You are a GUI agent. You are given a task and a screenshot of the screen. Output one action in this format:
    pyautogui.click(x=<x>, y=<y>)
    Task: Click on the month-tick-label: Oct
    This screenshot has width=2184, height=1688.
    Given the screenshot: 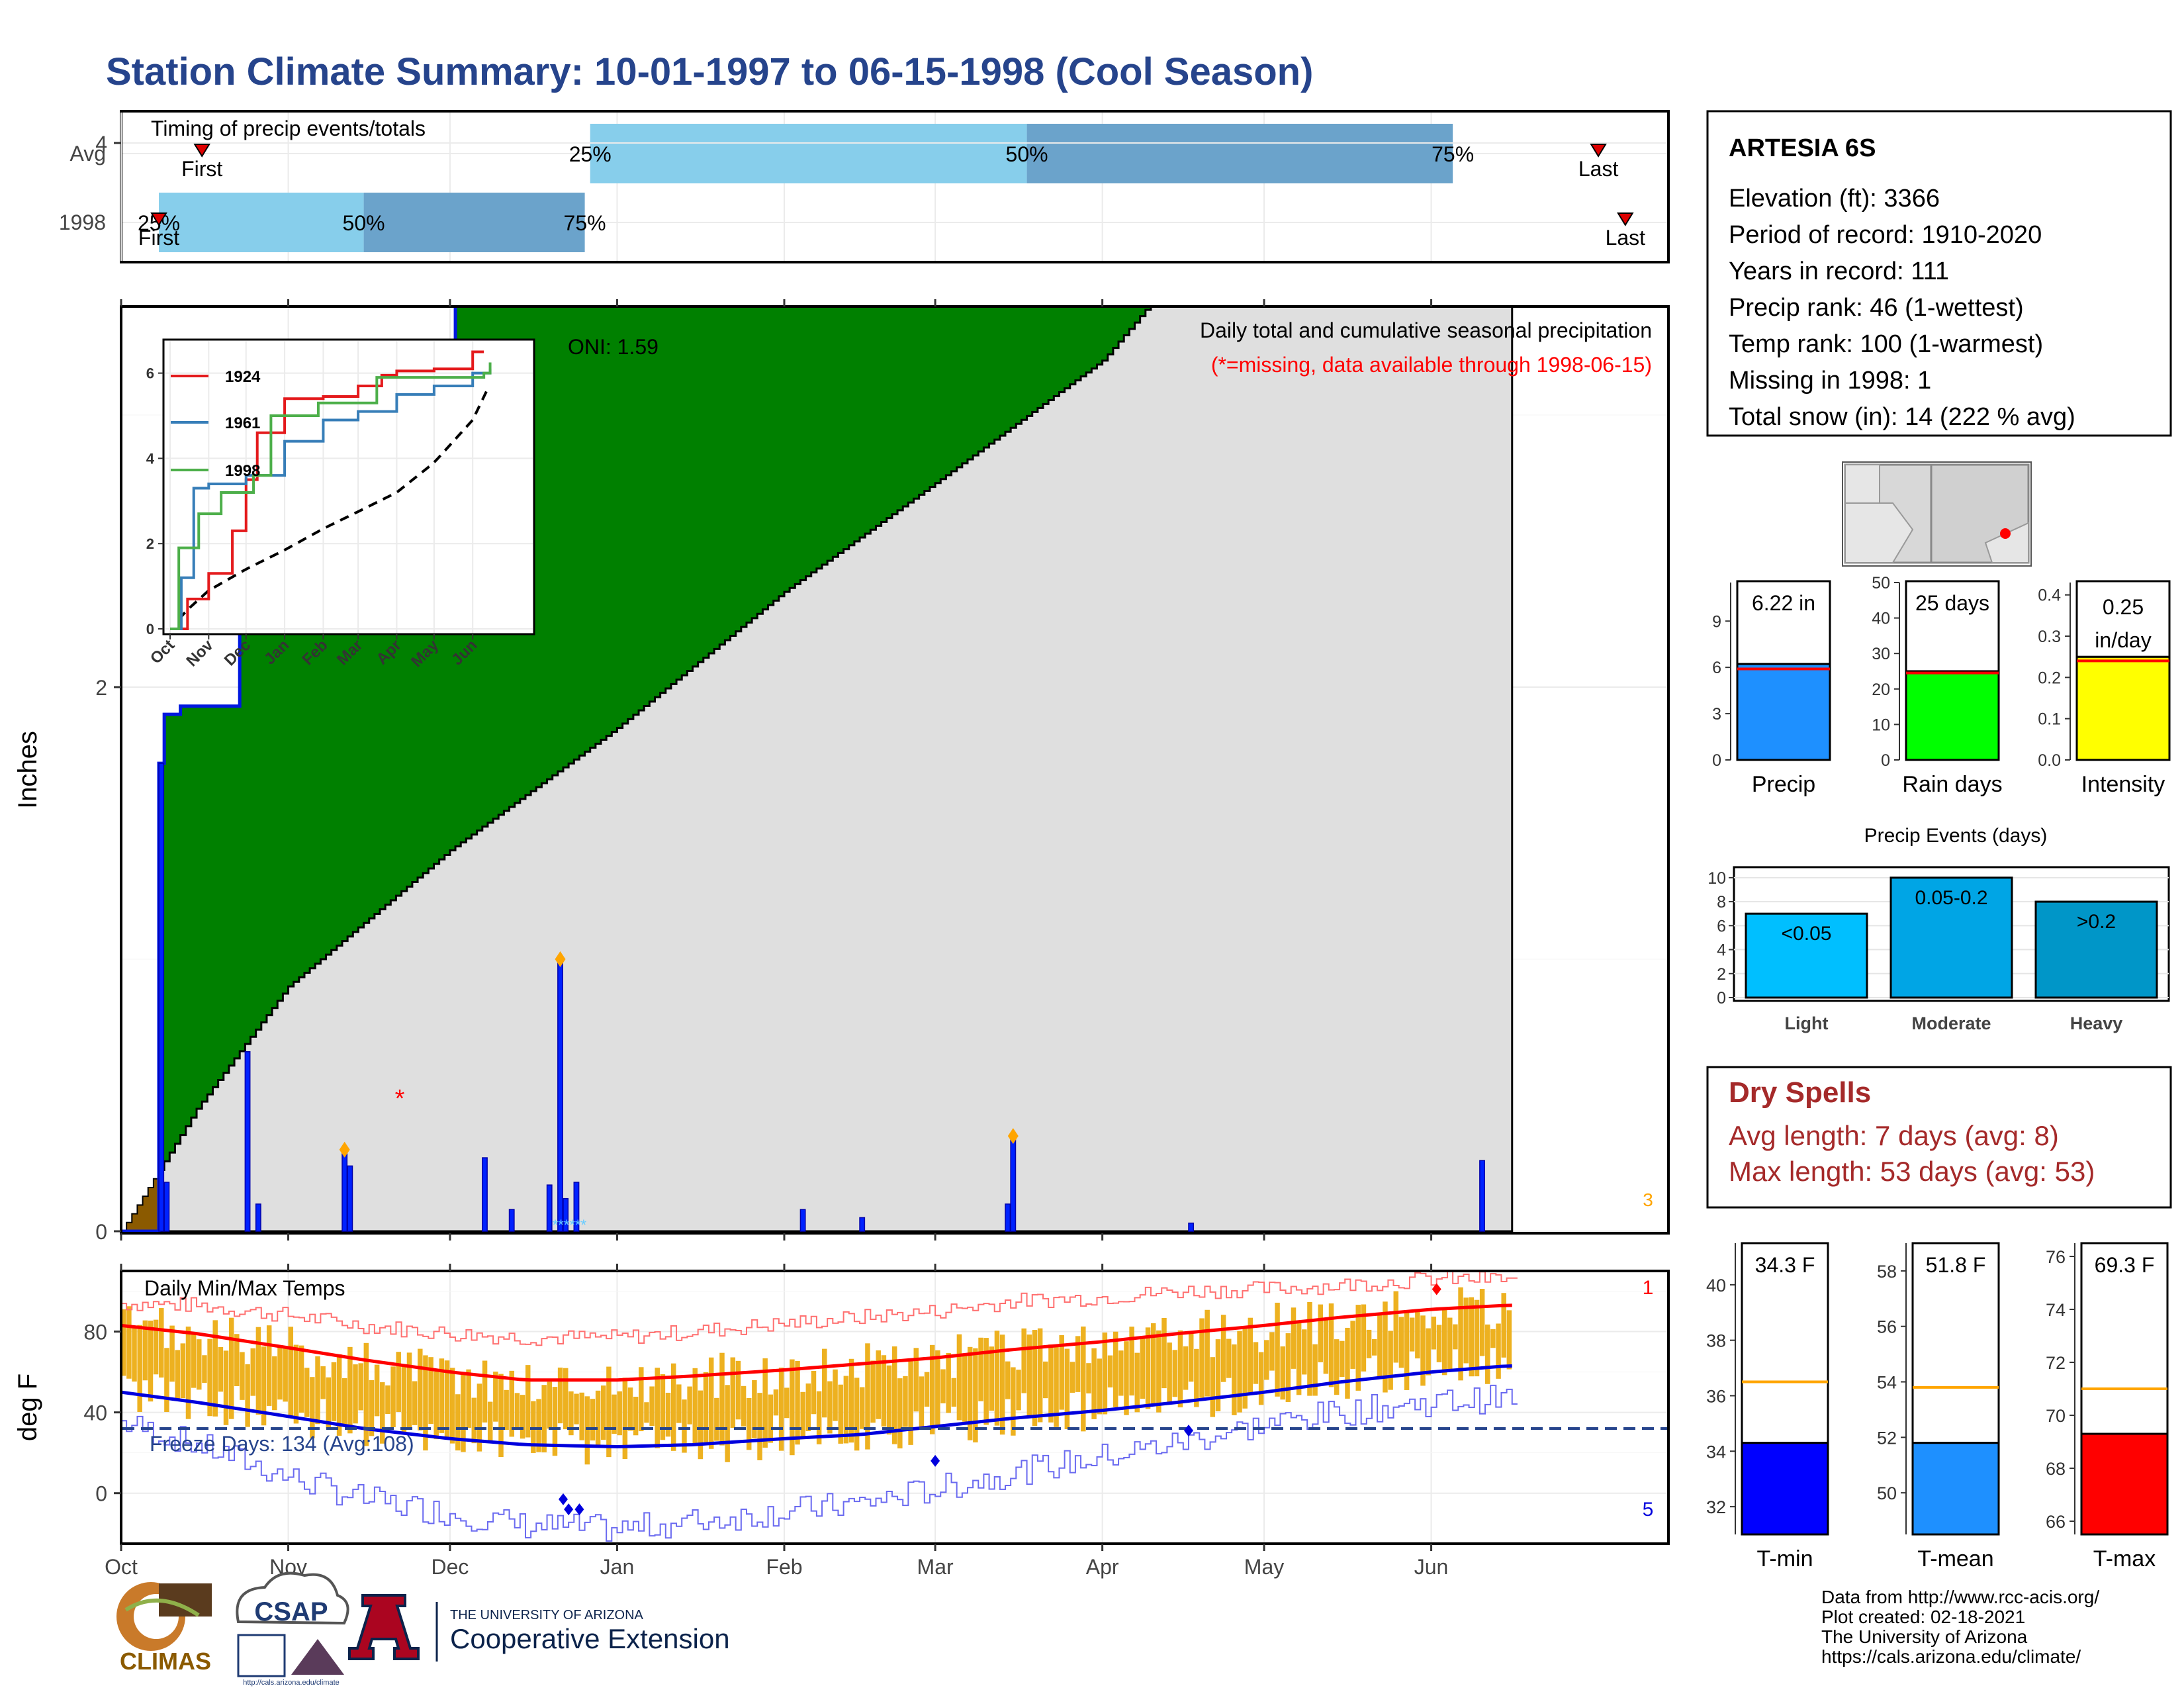 What is the action you would take?
    pyautogui.click(x=121, y=1567)
    